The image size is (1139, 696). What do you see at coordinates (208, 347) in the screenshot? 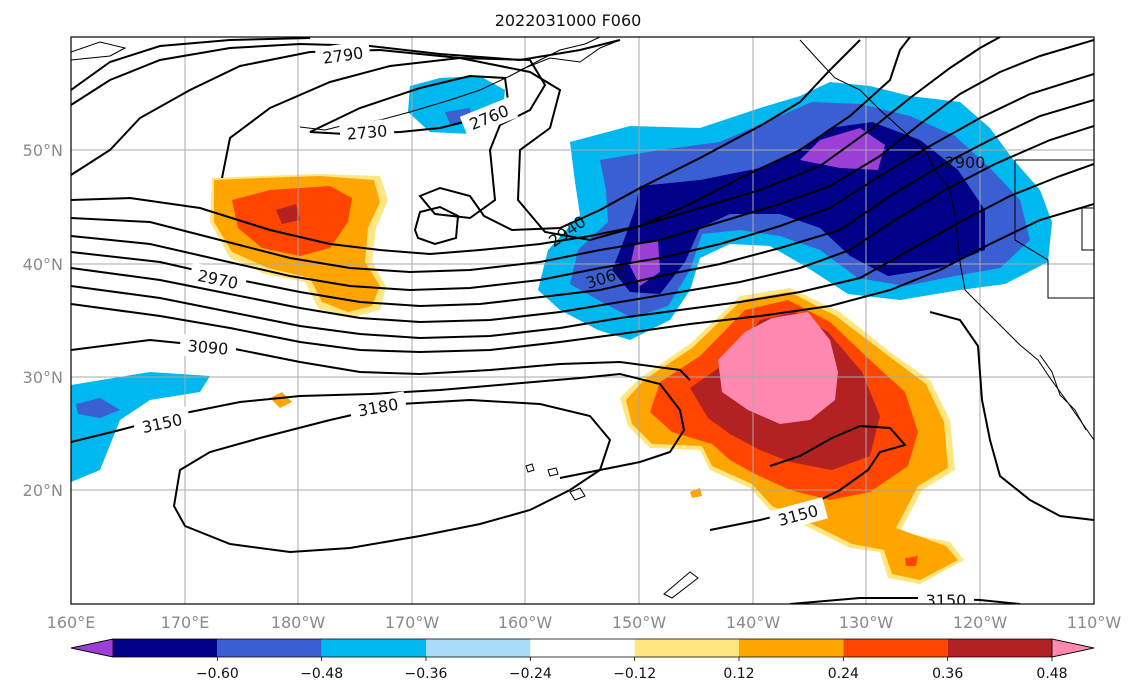
I see `contour-label-3090: 3090` at bounding box center [208, 347].